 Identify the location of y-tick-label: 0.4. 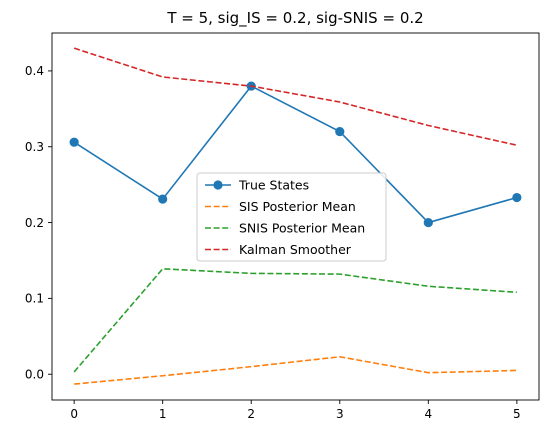
(34, 71).